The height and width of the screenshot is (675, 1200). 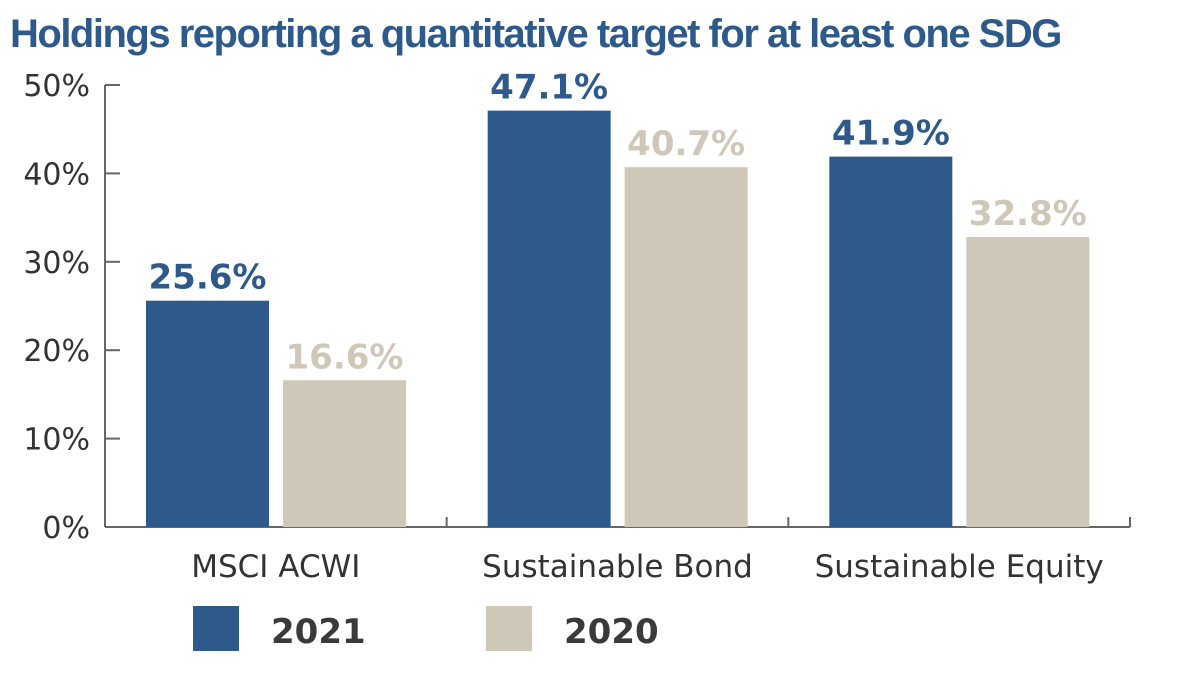 What do you see at coordinates (318, 632) in the screenshot?
I see `legend-label-2021: 2021` at bounding box center [318, 632].